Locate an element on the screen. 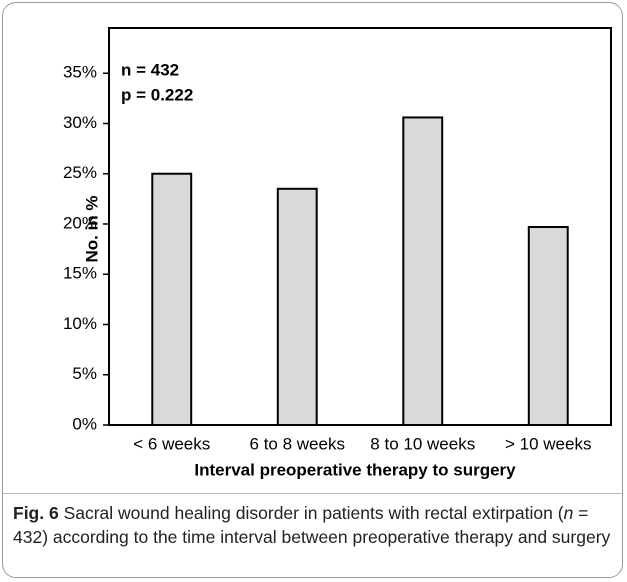  x-tick-label: > 10 weeks is located at coordinates (548, 443).